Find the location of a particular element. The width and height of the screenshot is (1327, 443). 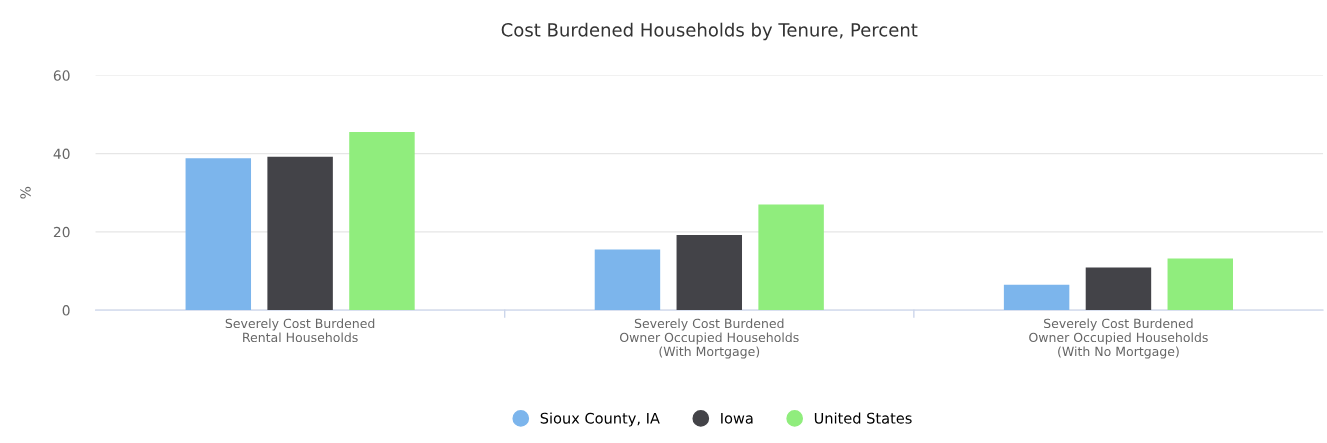

y-axis-title: % is located at coordinates (25, 192).